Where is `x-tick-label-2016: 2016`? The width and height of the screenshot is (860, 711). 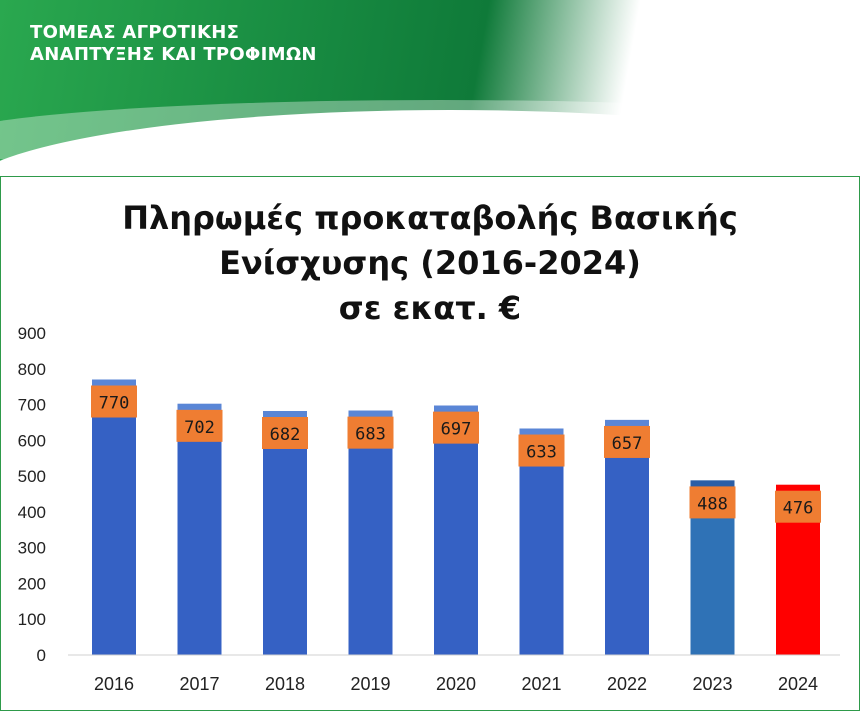
x-tick-label-2016: 2016 is located at coordinates (114, 684).